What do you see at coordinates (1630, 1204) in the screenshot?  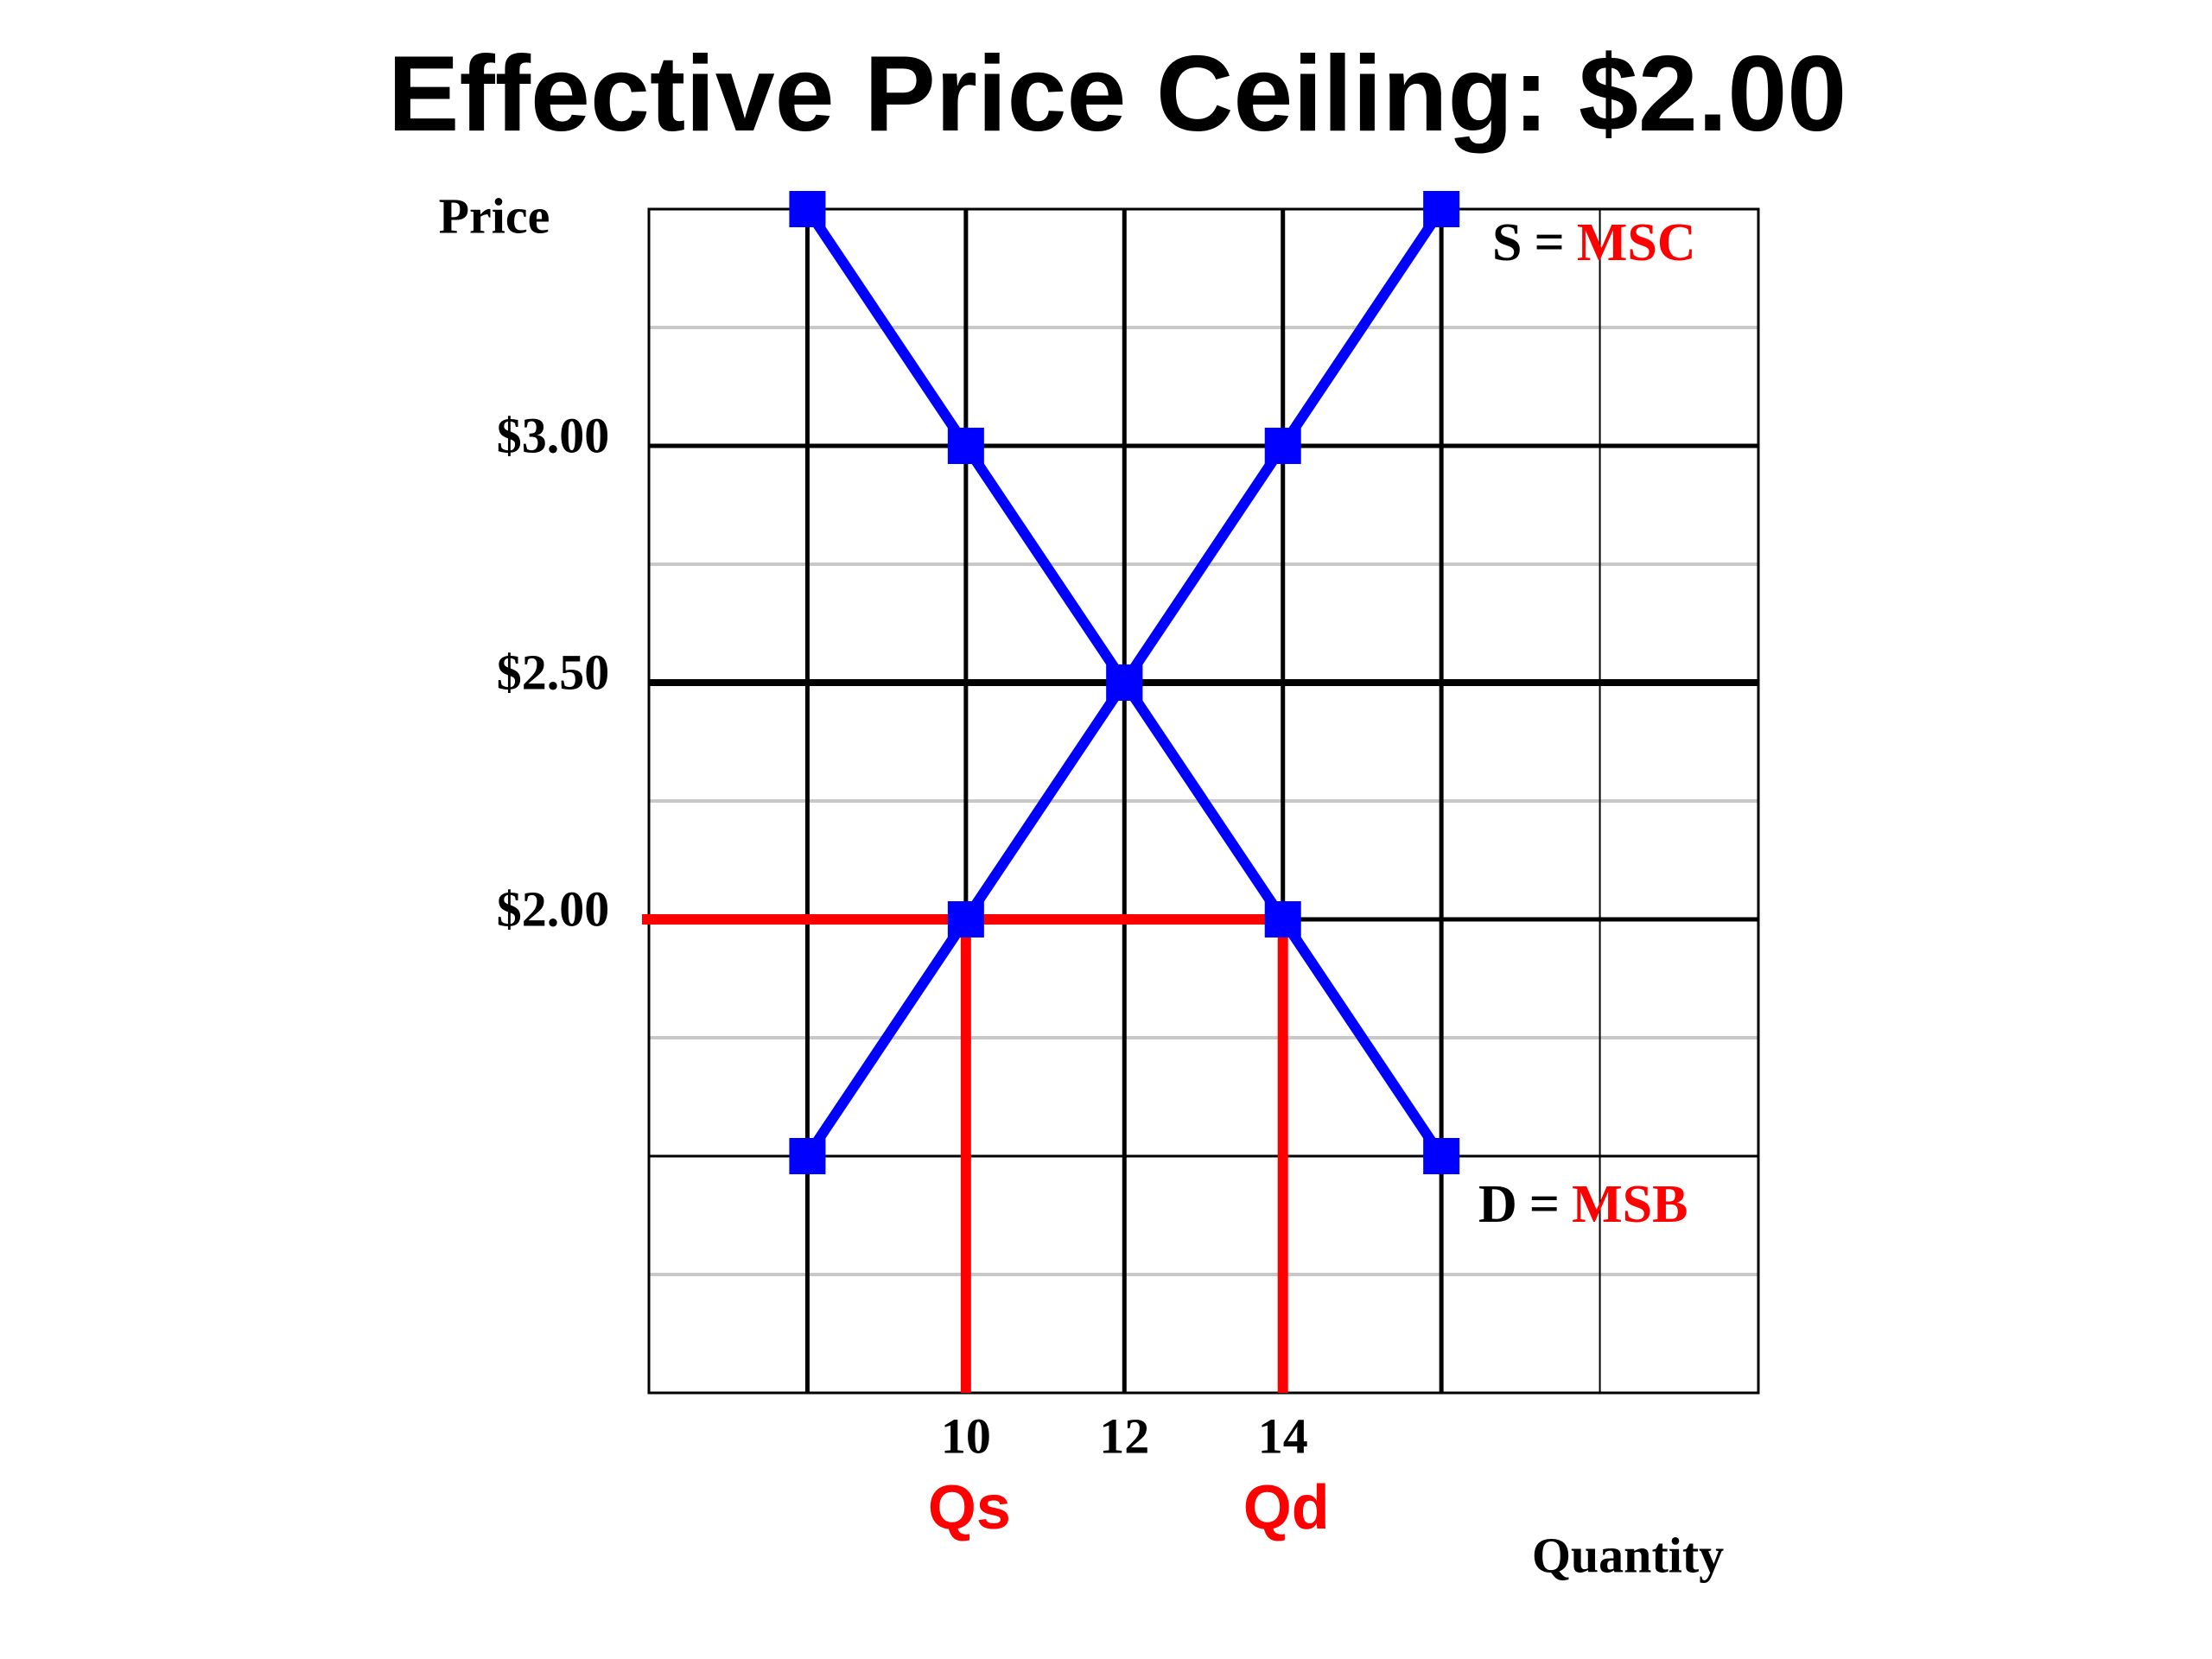 I see `curve-label-label: MSB` at bounding box center [1630, 1204].